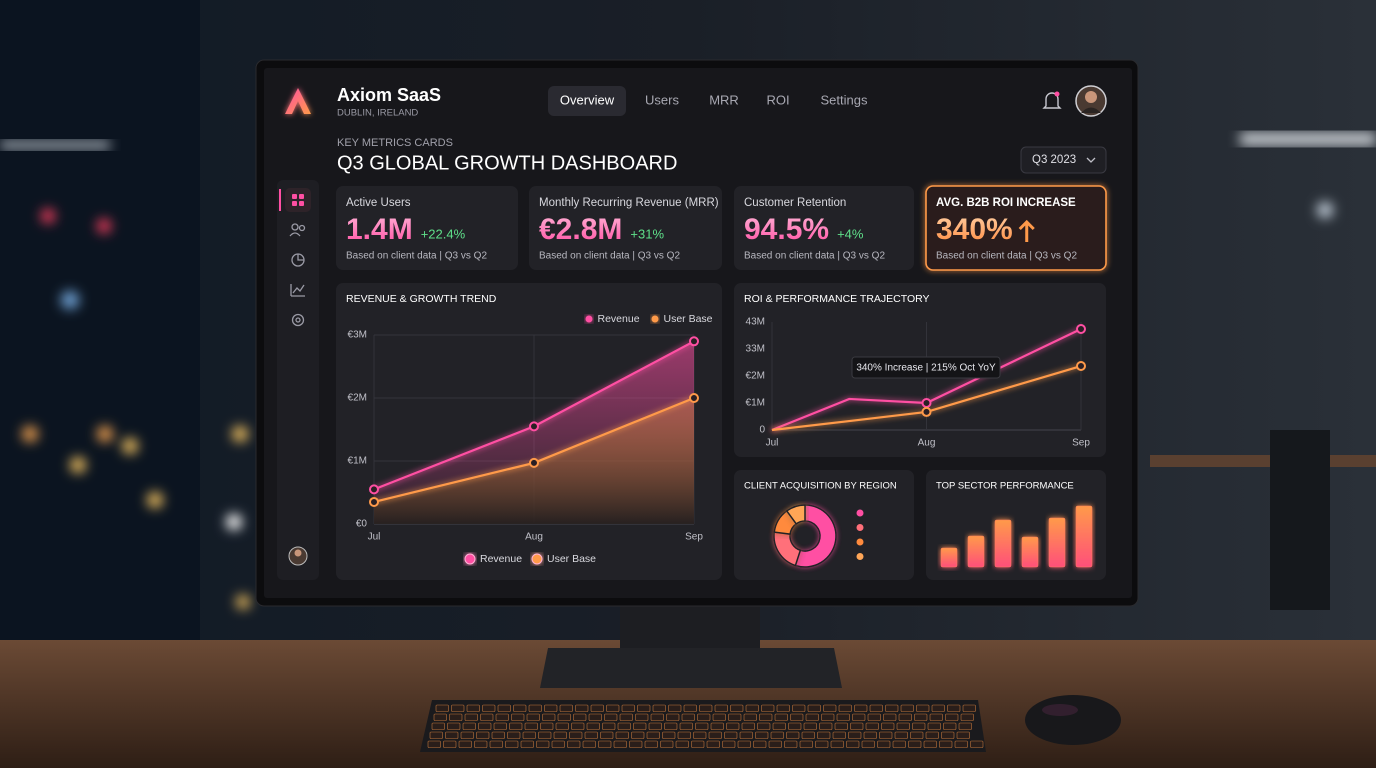 The width and height of the screenshot is (1376, 768). I want to click on chart-title: TOP SECTOR PERFORMANCE, so click(1005, 486).